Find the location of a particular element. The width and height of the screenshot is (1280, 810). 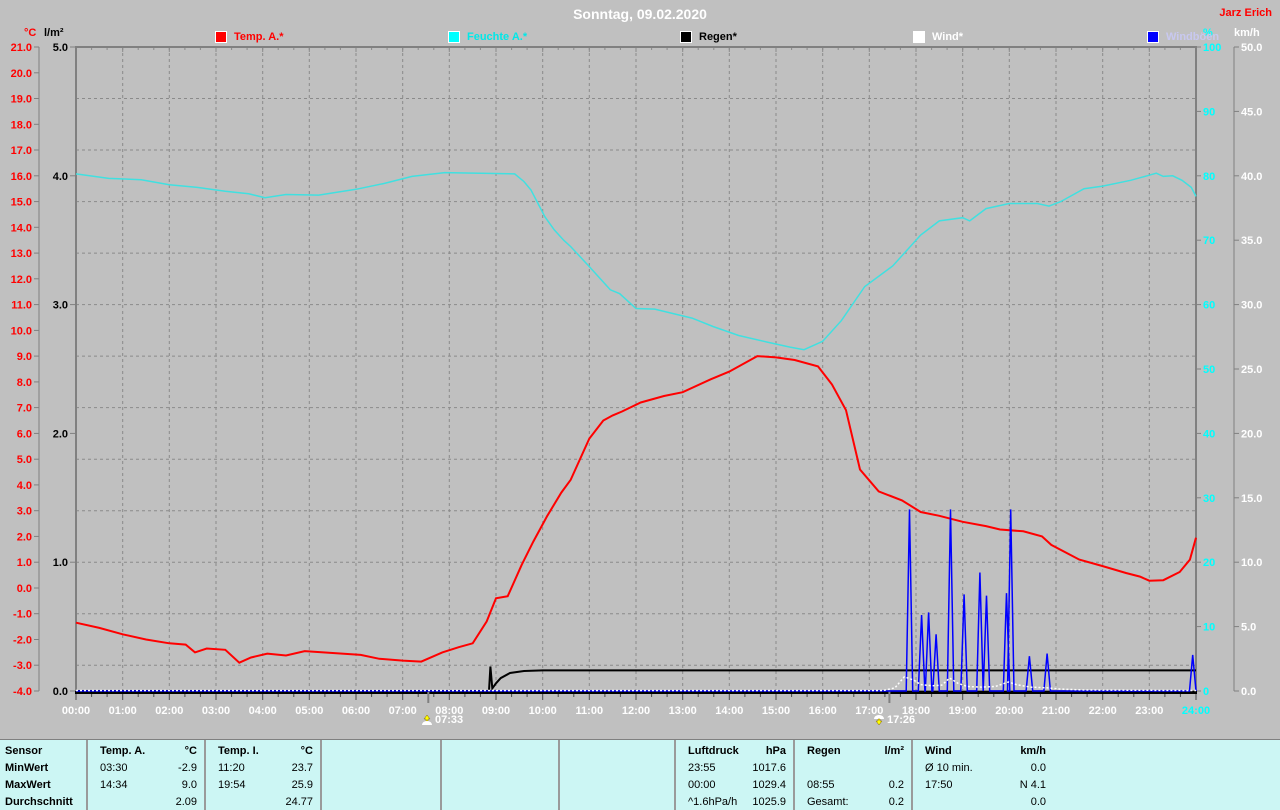

stats-filler is located at coordinates (1166, 775).